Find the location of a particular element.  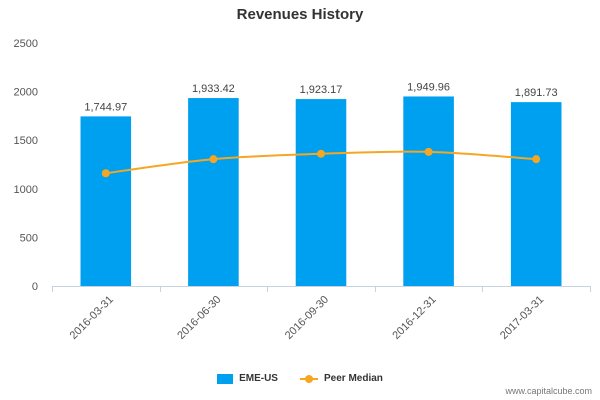

y-tick-label: 2000 is located at coordinates (26, 93).